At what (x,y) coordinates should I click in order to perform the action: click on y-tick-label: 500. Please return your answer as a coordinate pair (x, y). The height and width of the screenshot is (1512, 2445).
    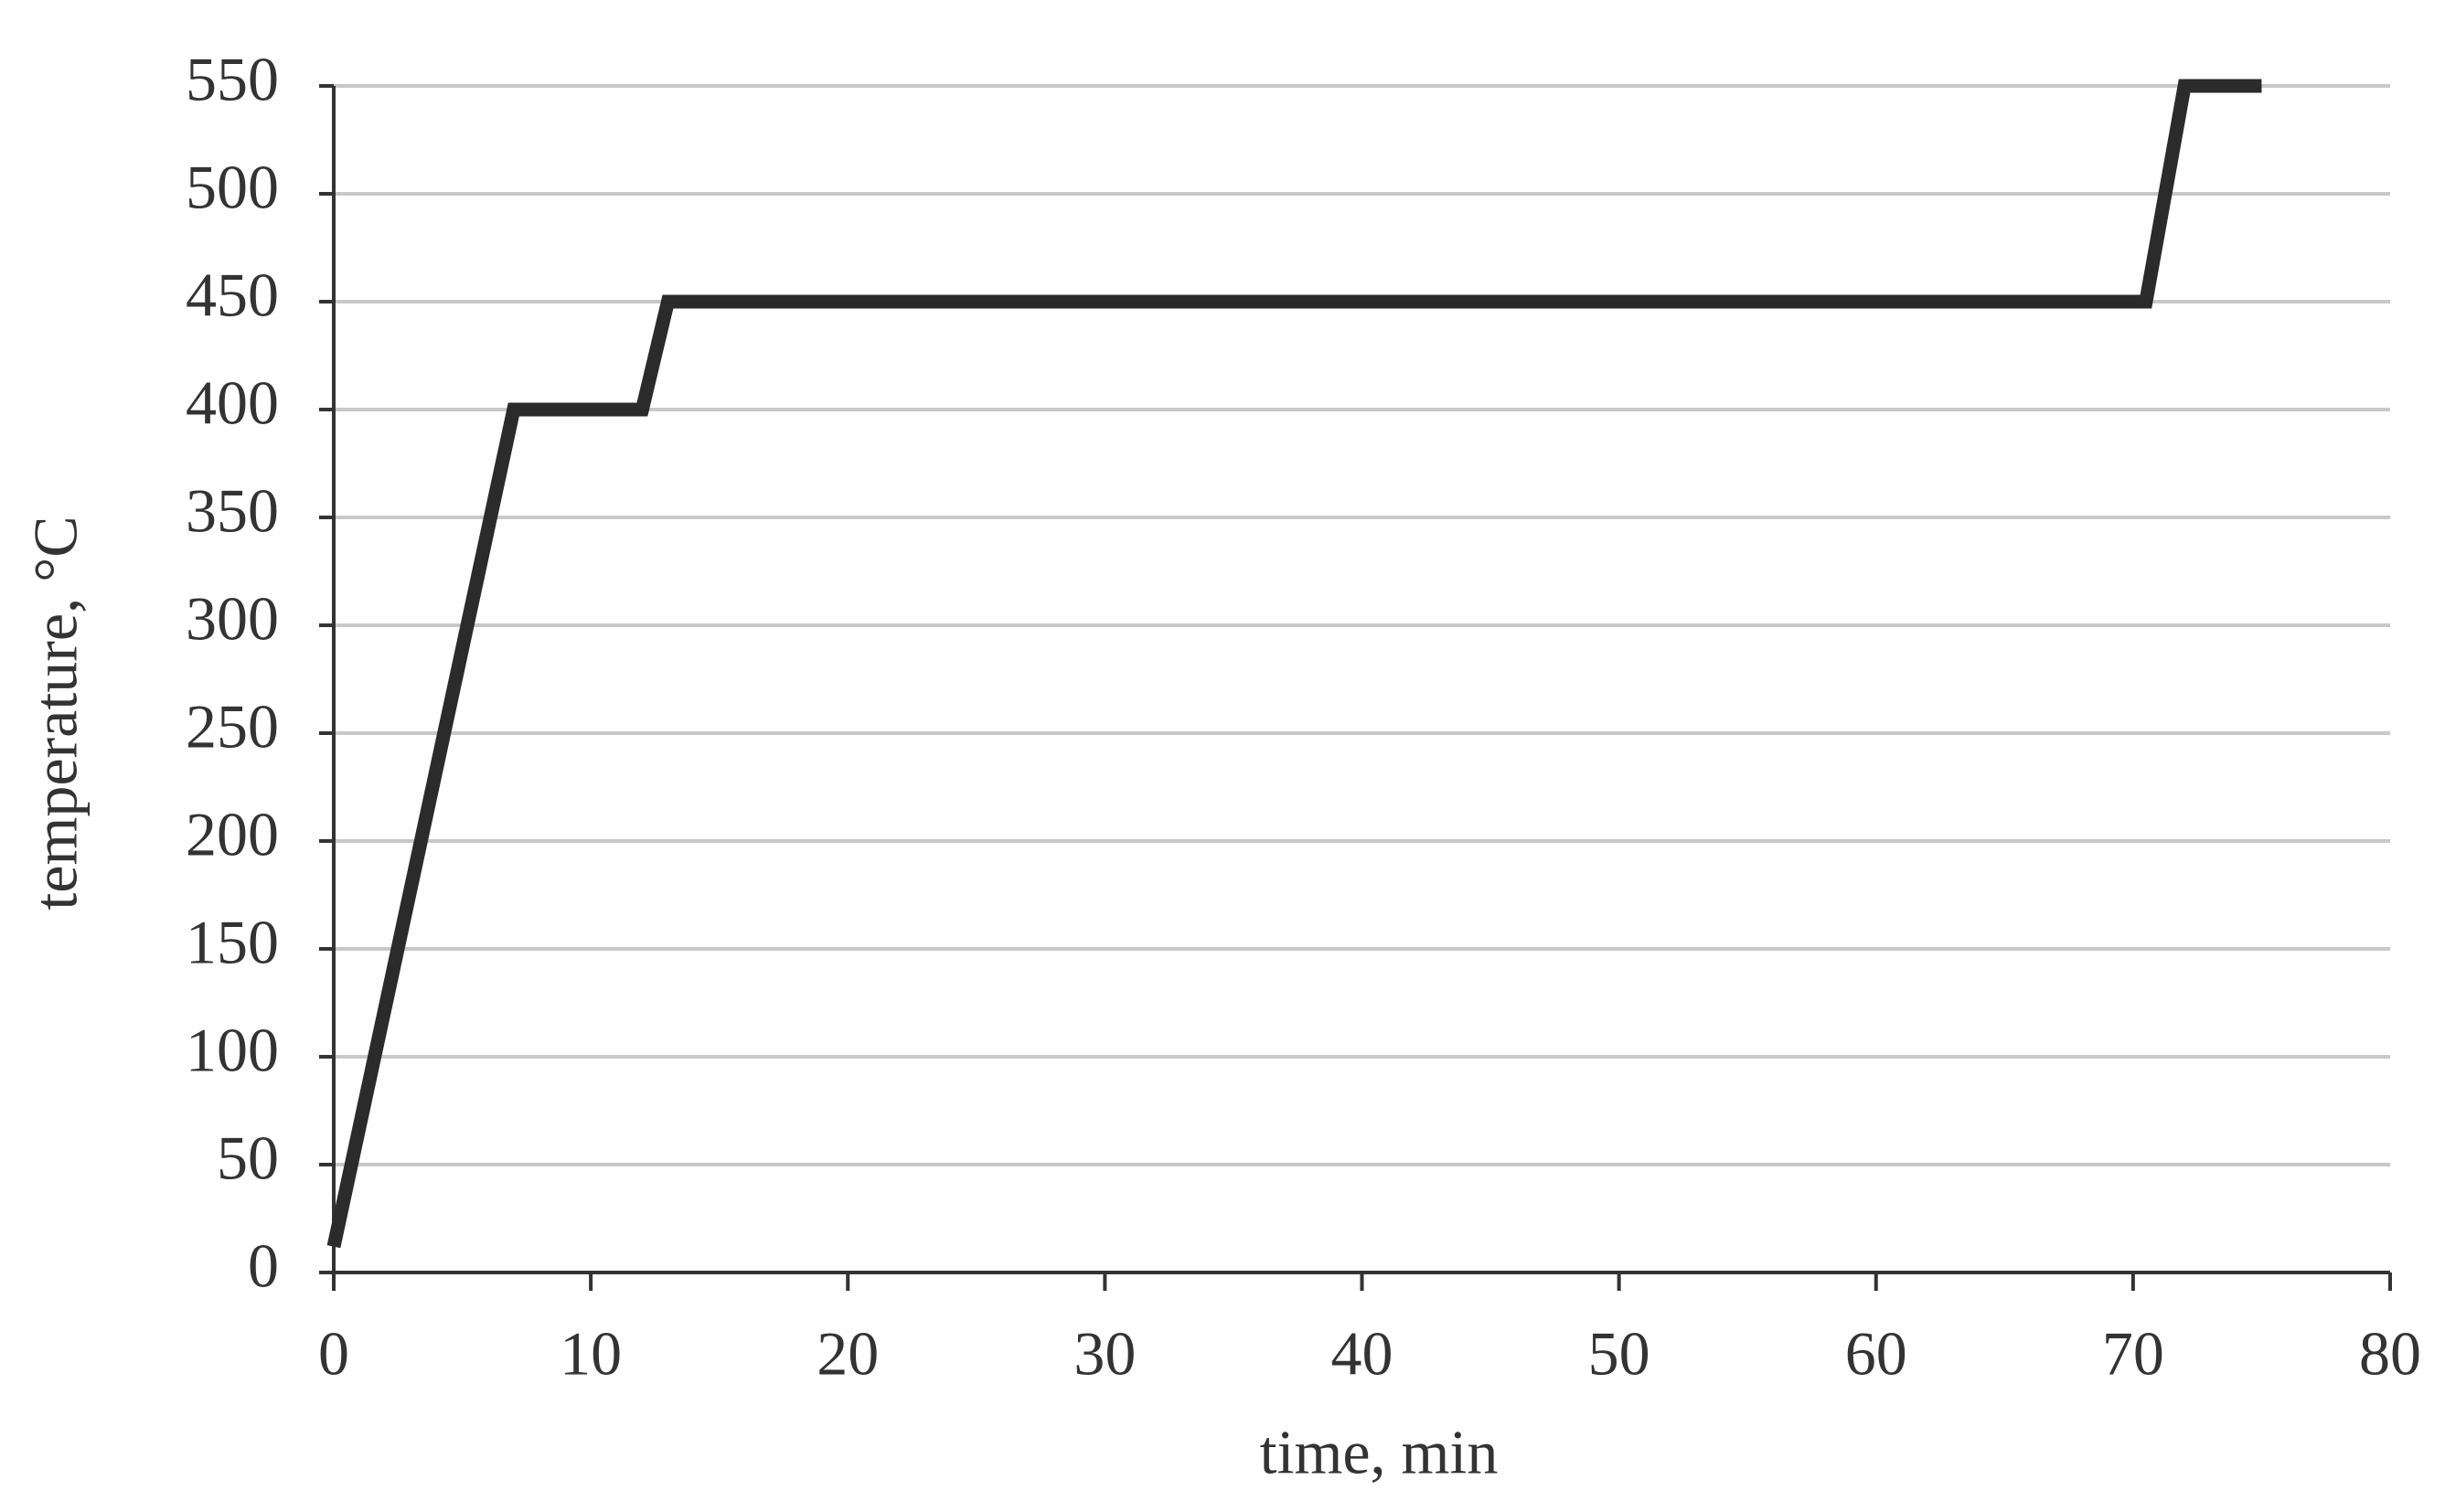
    Looking at the image, I should click on (233, 187).